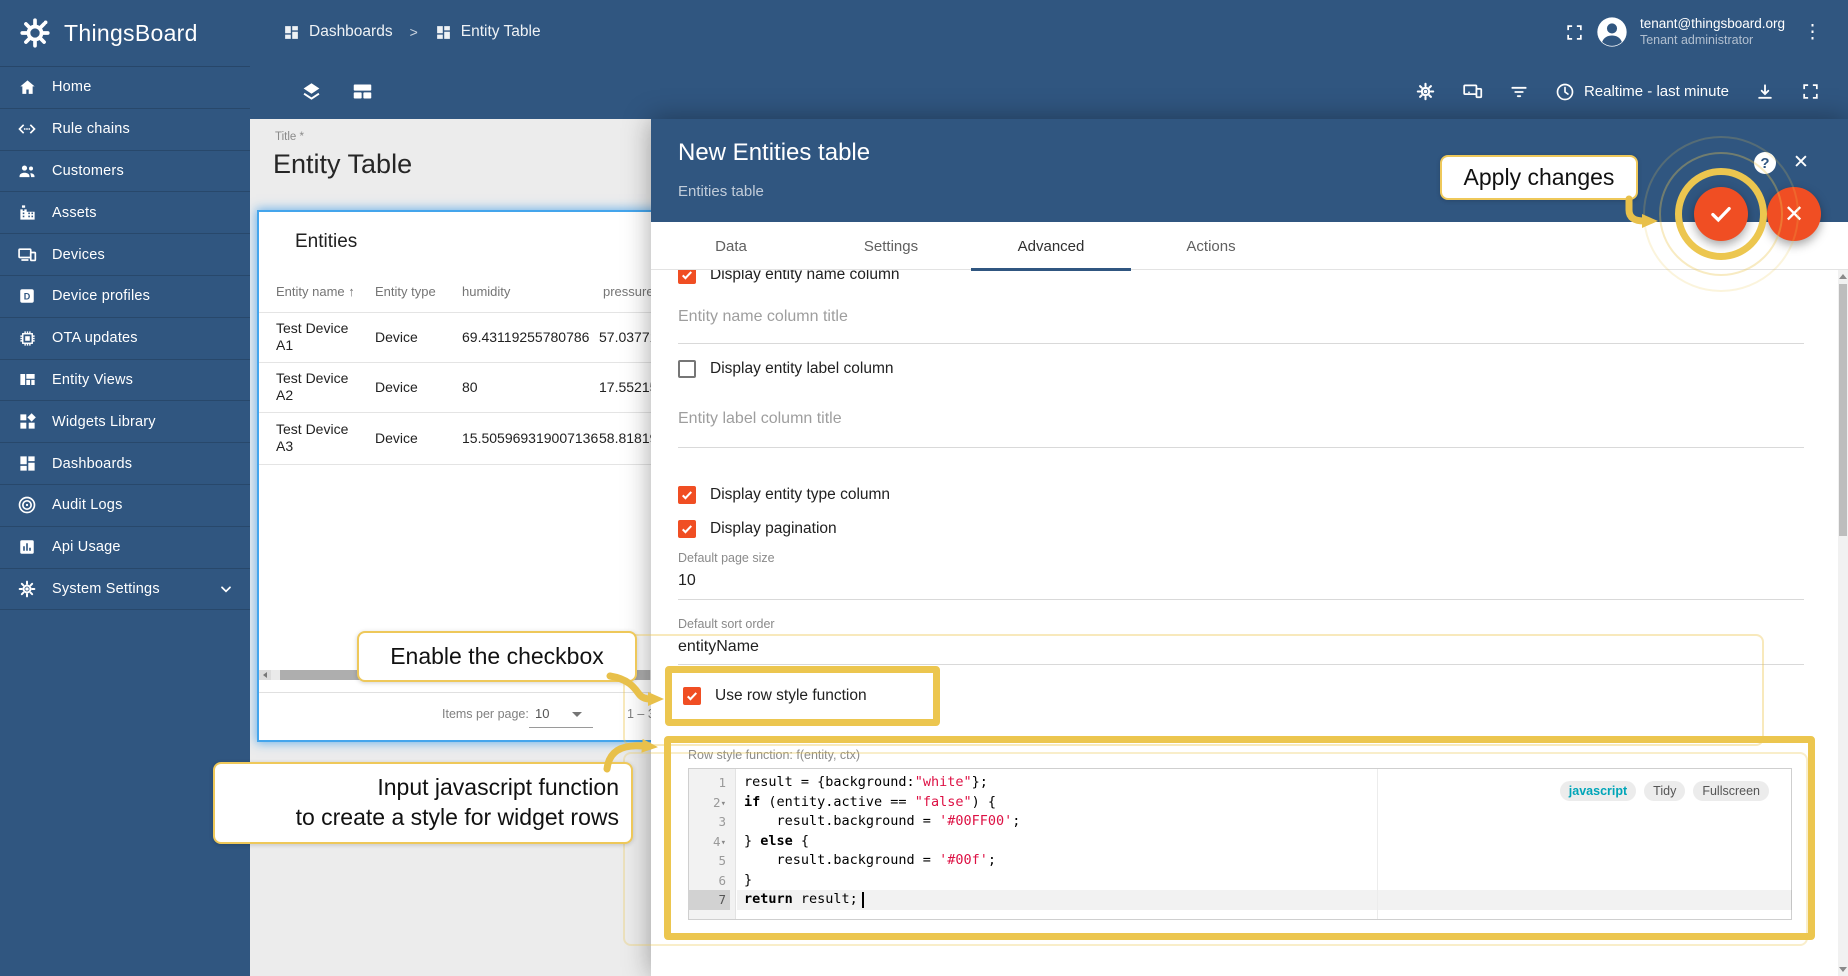  I want to click on home-icon, so click(27, 87).